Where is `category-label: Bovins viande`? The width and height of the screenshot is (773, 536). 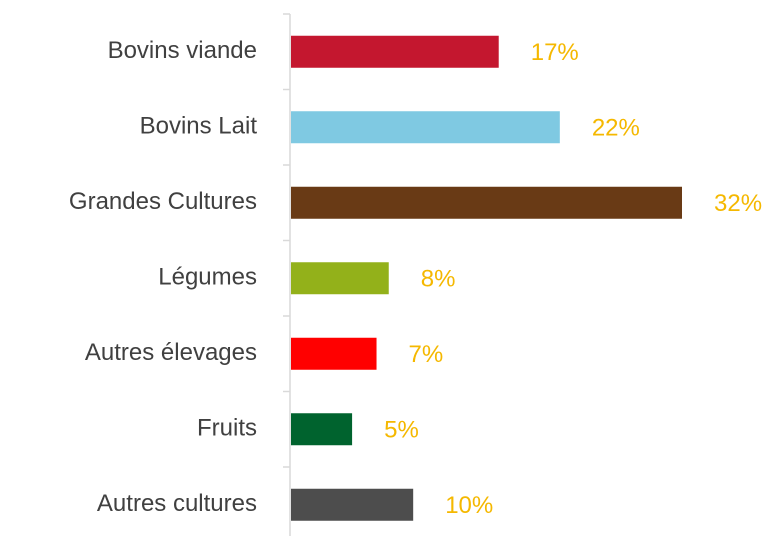 category-label: Bovins viande is located at coordinates (182, 50).